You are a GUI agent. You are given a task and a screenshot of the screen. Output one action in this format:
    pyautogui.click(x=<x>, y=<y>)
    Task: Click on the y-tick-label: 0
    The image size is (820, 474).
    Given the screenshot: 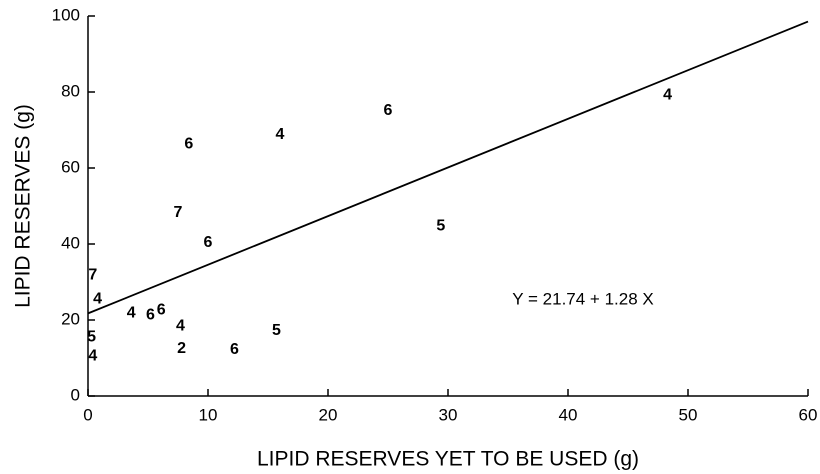 What is the action you would take?
    pyautogui.click(x=75, y=394)
    